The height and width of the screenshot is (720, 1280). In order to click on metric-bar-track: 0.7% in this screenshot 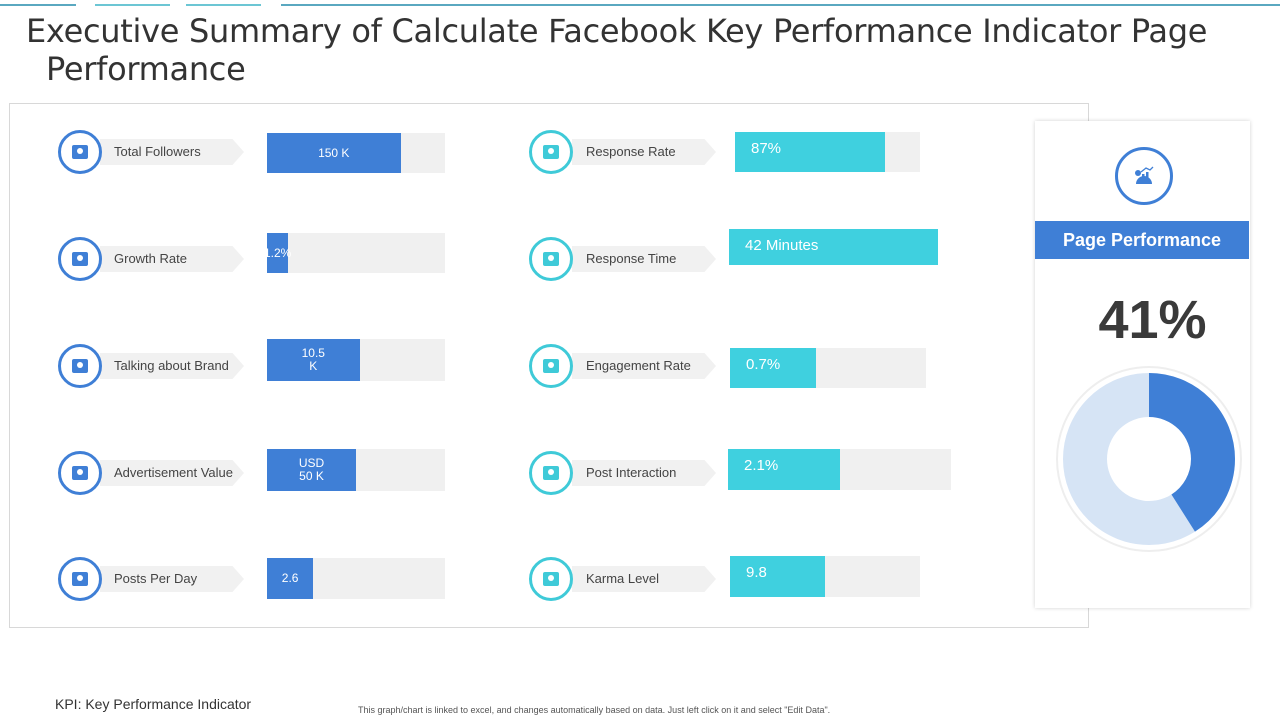, I will do `click(828, 368)`.